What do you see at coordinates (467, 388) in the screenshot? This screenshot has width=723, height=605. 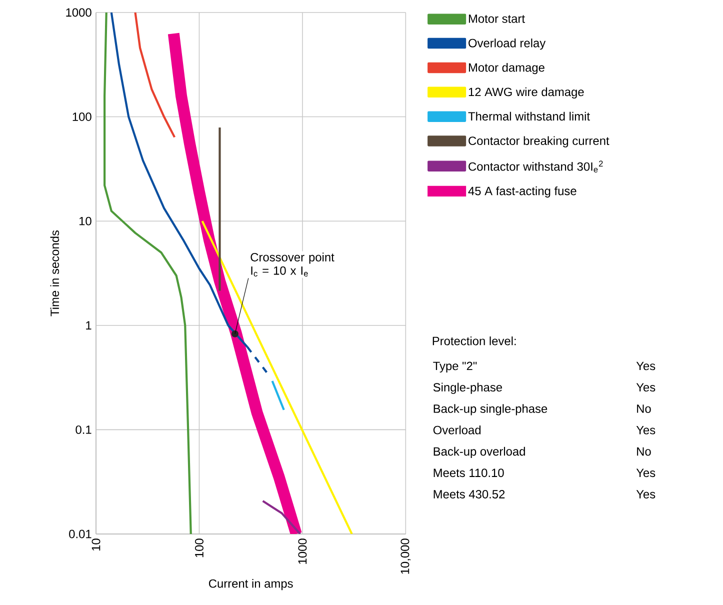 I see `text: Single-phase` at bounding box center [467, 388].